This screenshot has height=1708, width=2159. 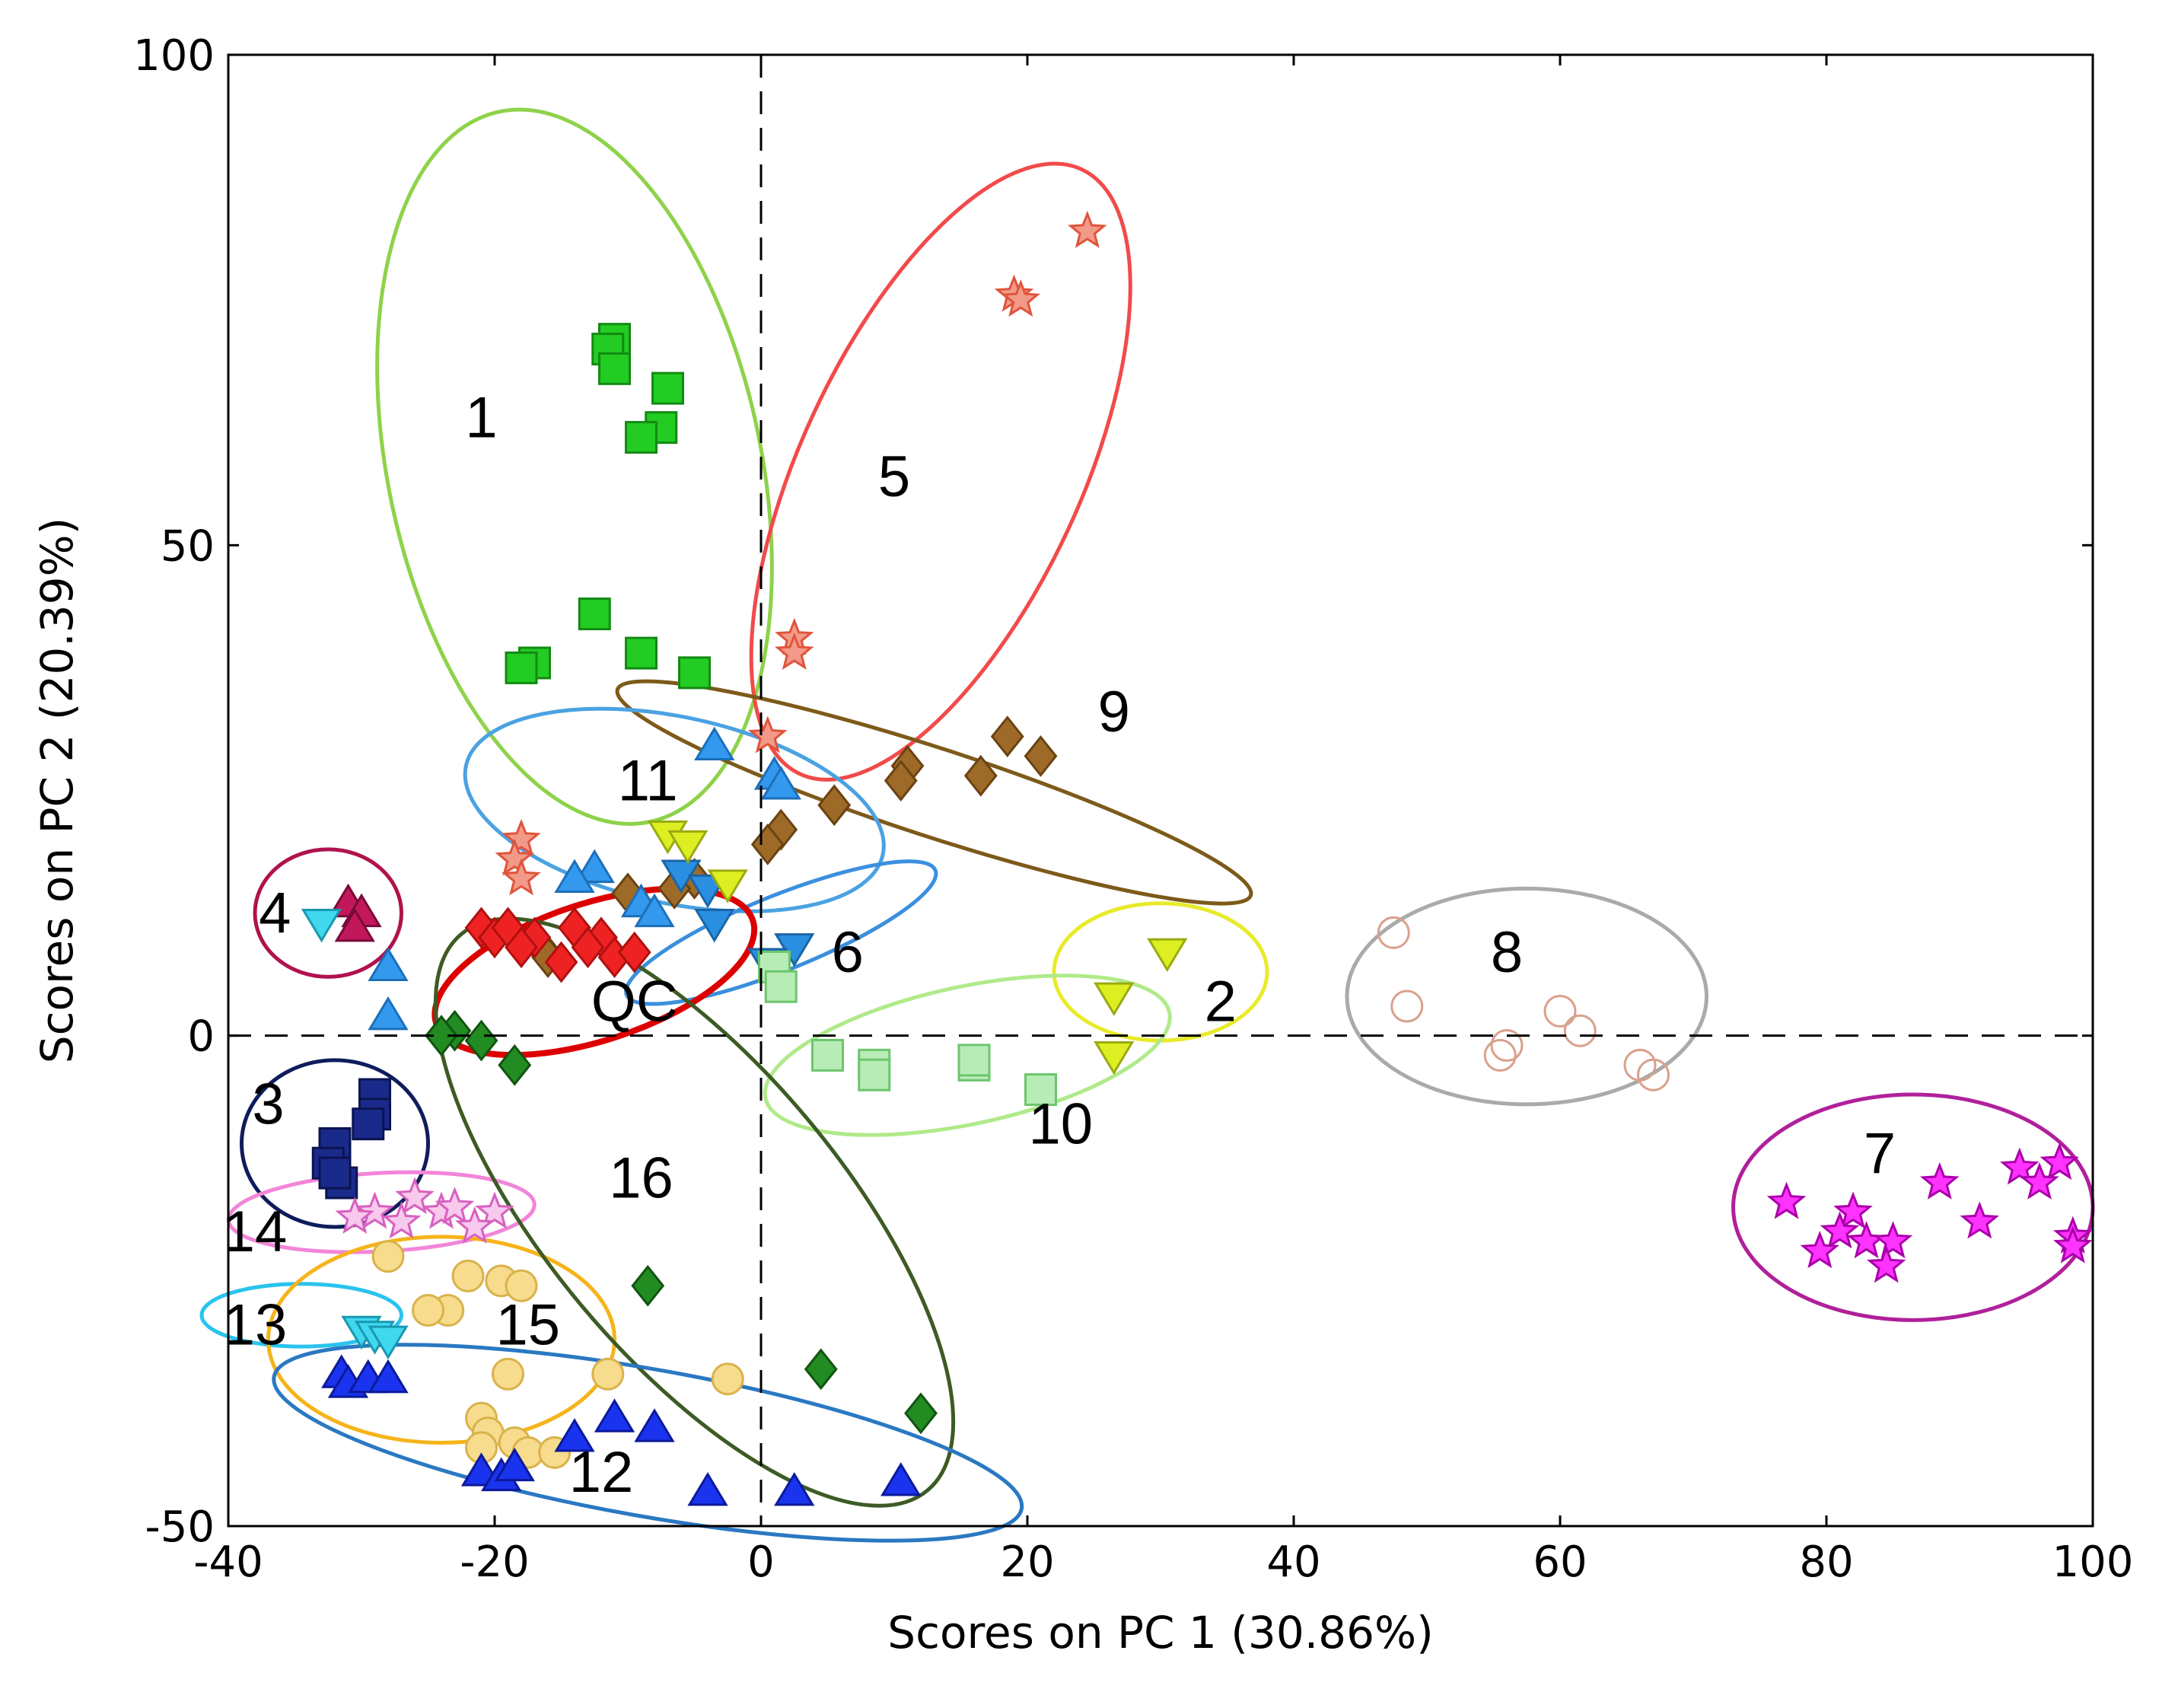 I want to click on y-axis-title: Scores on PC 2 (20.39%), so click(x=57, y=790).